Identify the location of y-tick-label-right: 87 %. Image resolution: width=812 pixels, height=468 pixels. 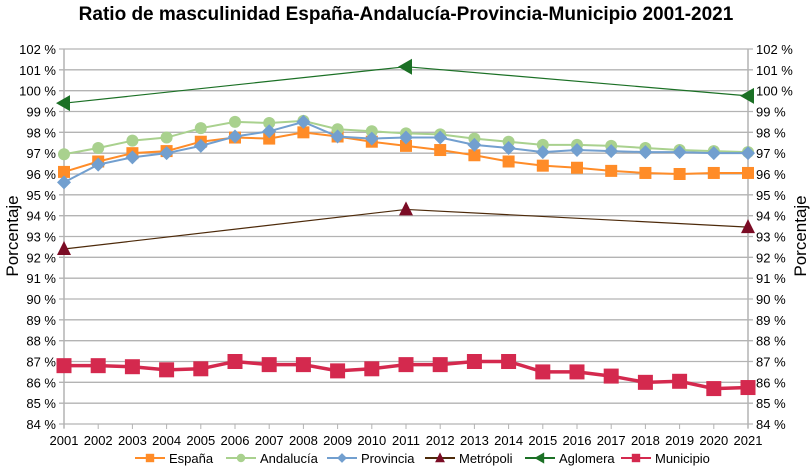
(771, 362).